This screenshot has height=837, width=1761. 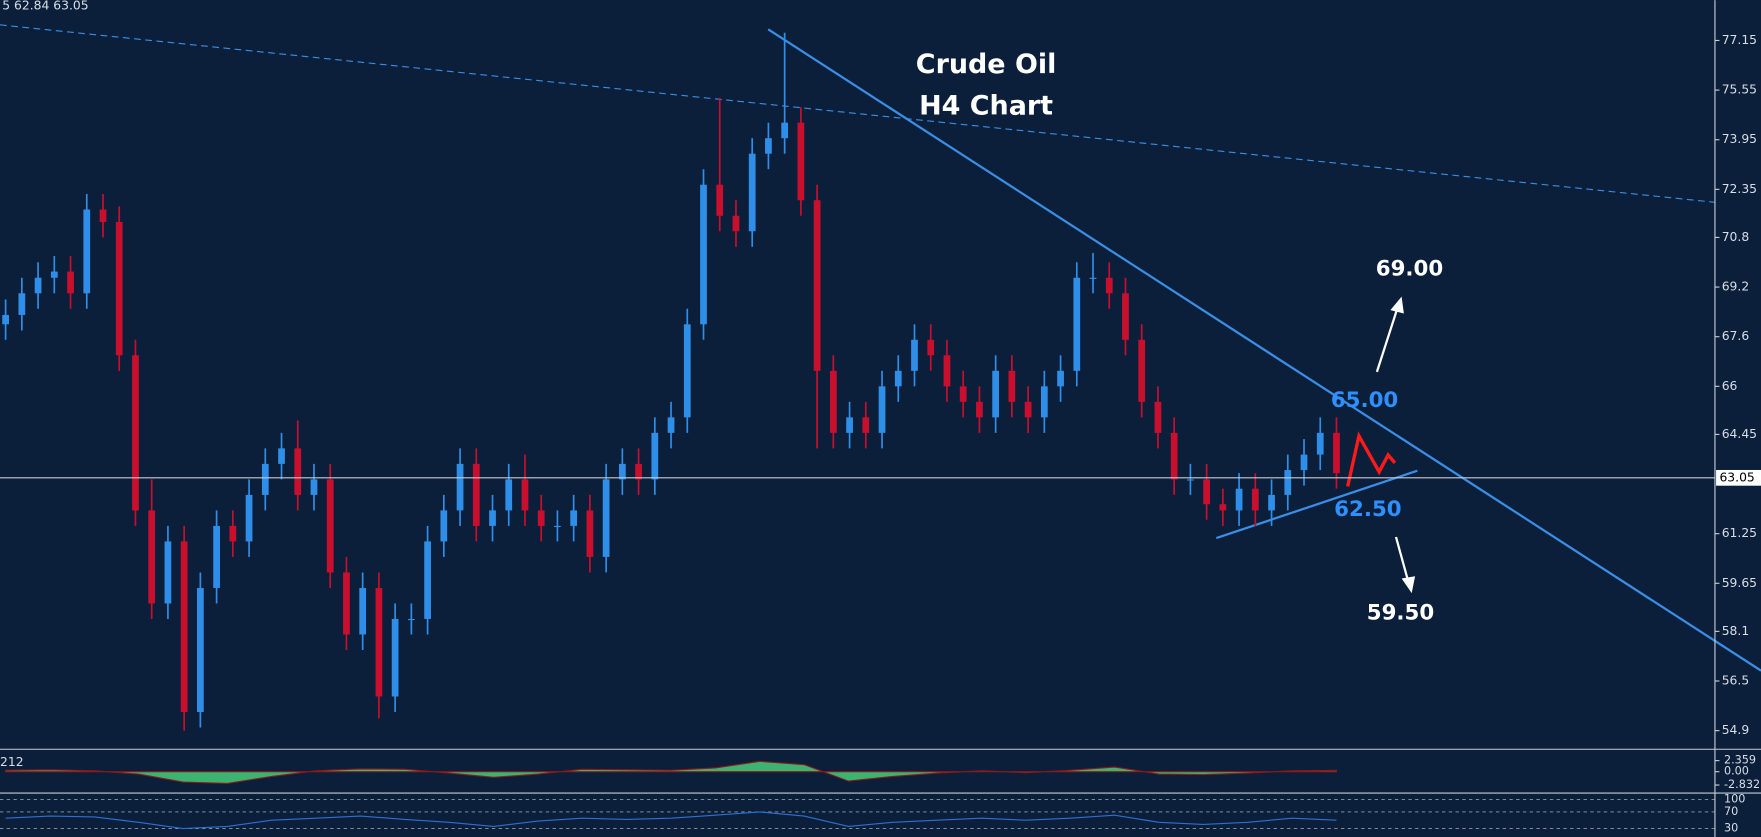 I want to click on current-price-box, so click(x=1738, y=477).